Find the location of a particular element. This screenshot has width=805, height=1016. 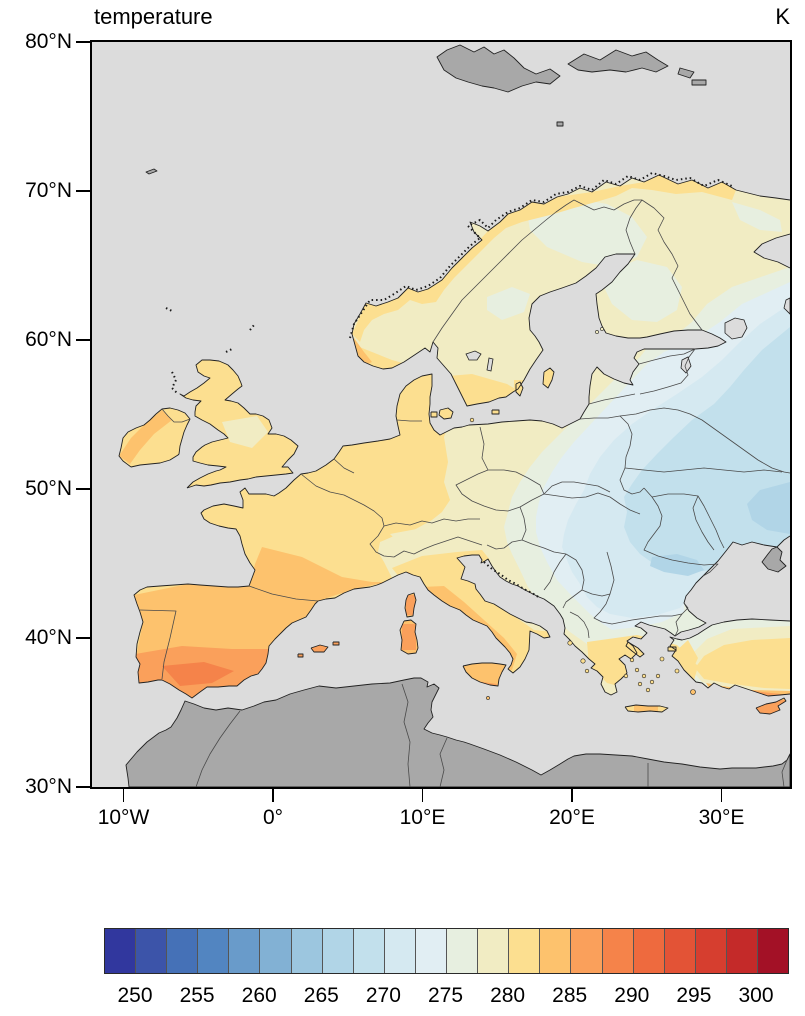

svalbard-east is located at coordinates (618, 61).